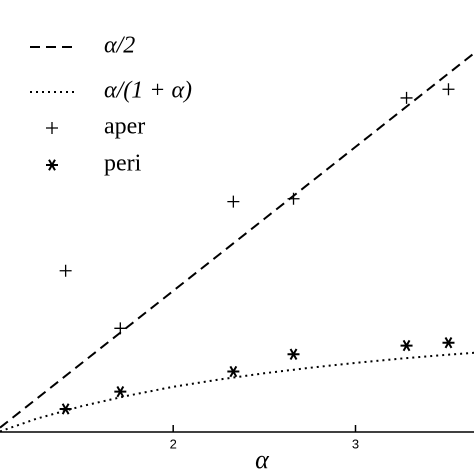 The width and height of the screenshot is (474, 474). What do you see at coordinates (124, 127) in the screenshot?
I see `legend-label: aper` at bounding box center [124, 127].